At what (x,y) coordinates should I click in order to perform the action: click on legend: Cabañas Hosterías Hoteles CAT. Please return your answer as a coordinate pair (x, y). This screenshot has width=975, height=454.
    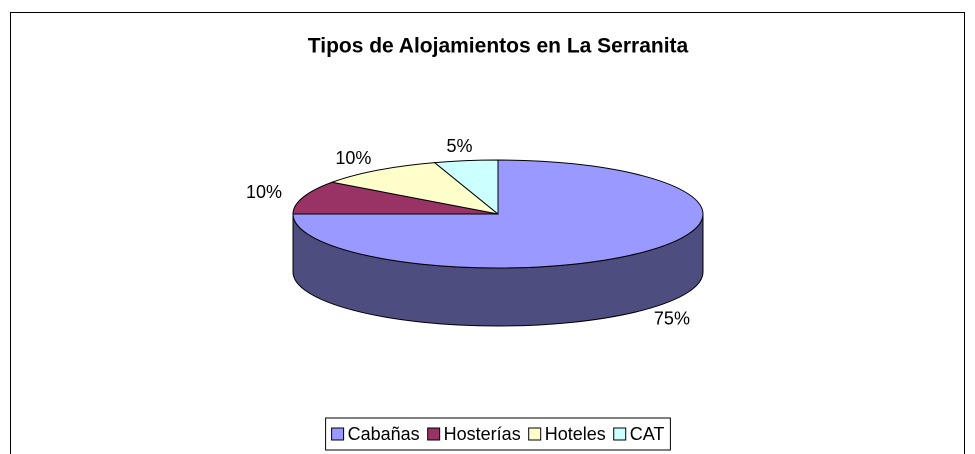
    Looking at the image, I should click on (498, 434).